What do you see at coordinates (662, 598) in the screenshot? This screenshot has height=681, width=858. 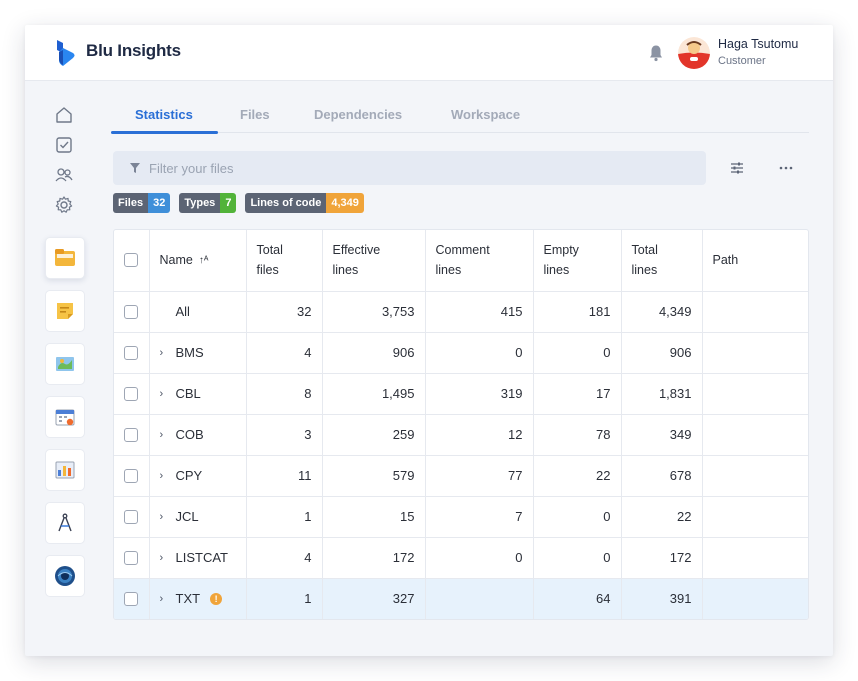 I see `total-lines-cell: 391` at bounding box center [662, 598].